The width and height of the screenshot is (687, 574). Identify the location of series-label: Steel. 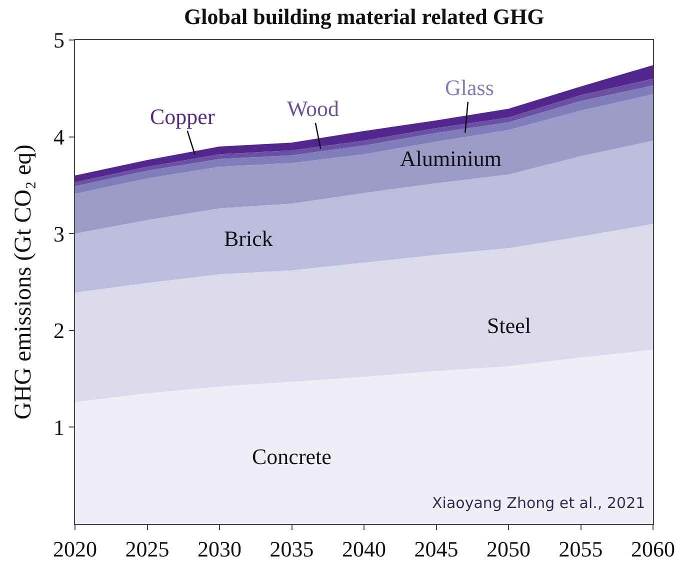
(509, 325).